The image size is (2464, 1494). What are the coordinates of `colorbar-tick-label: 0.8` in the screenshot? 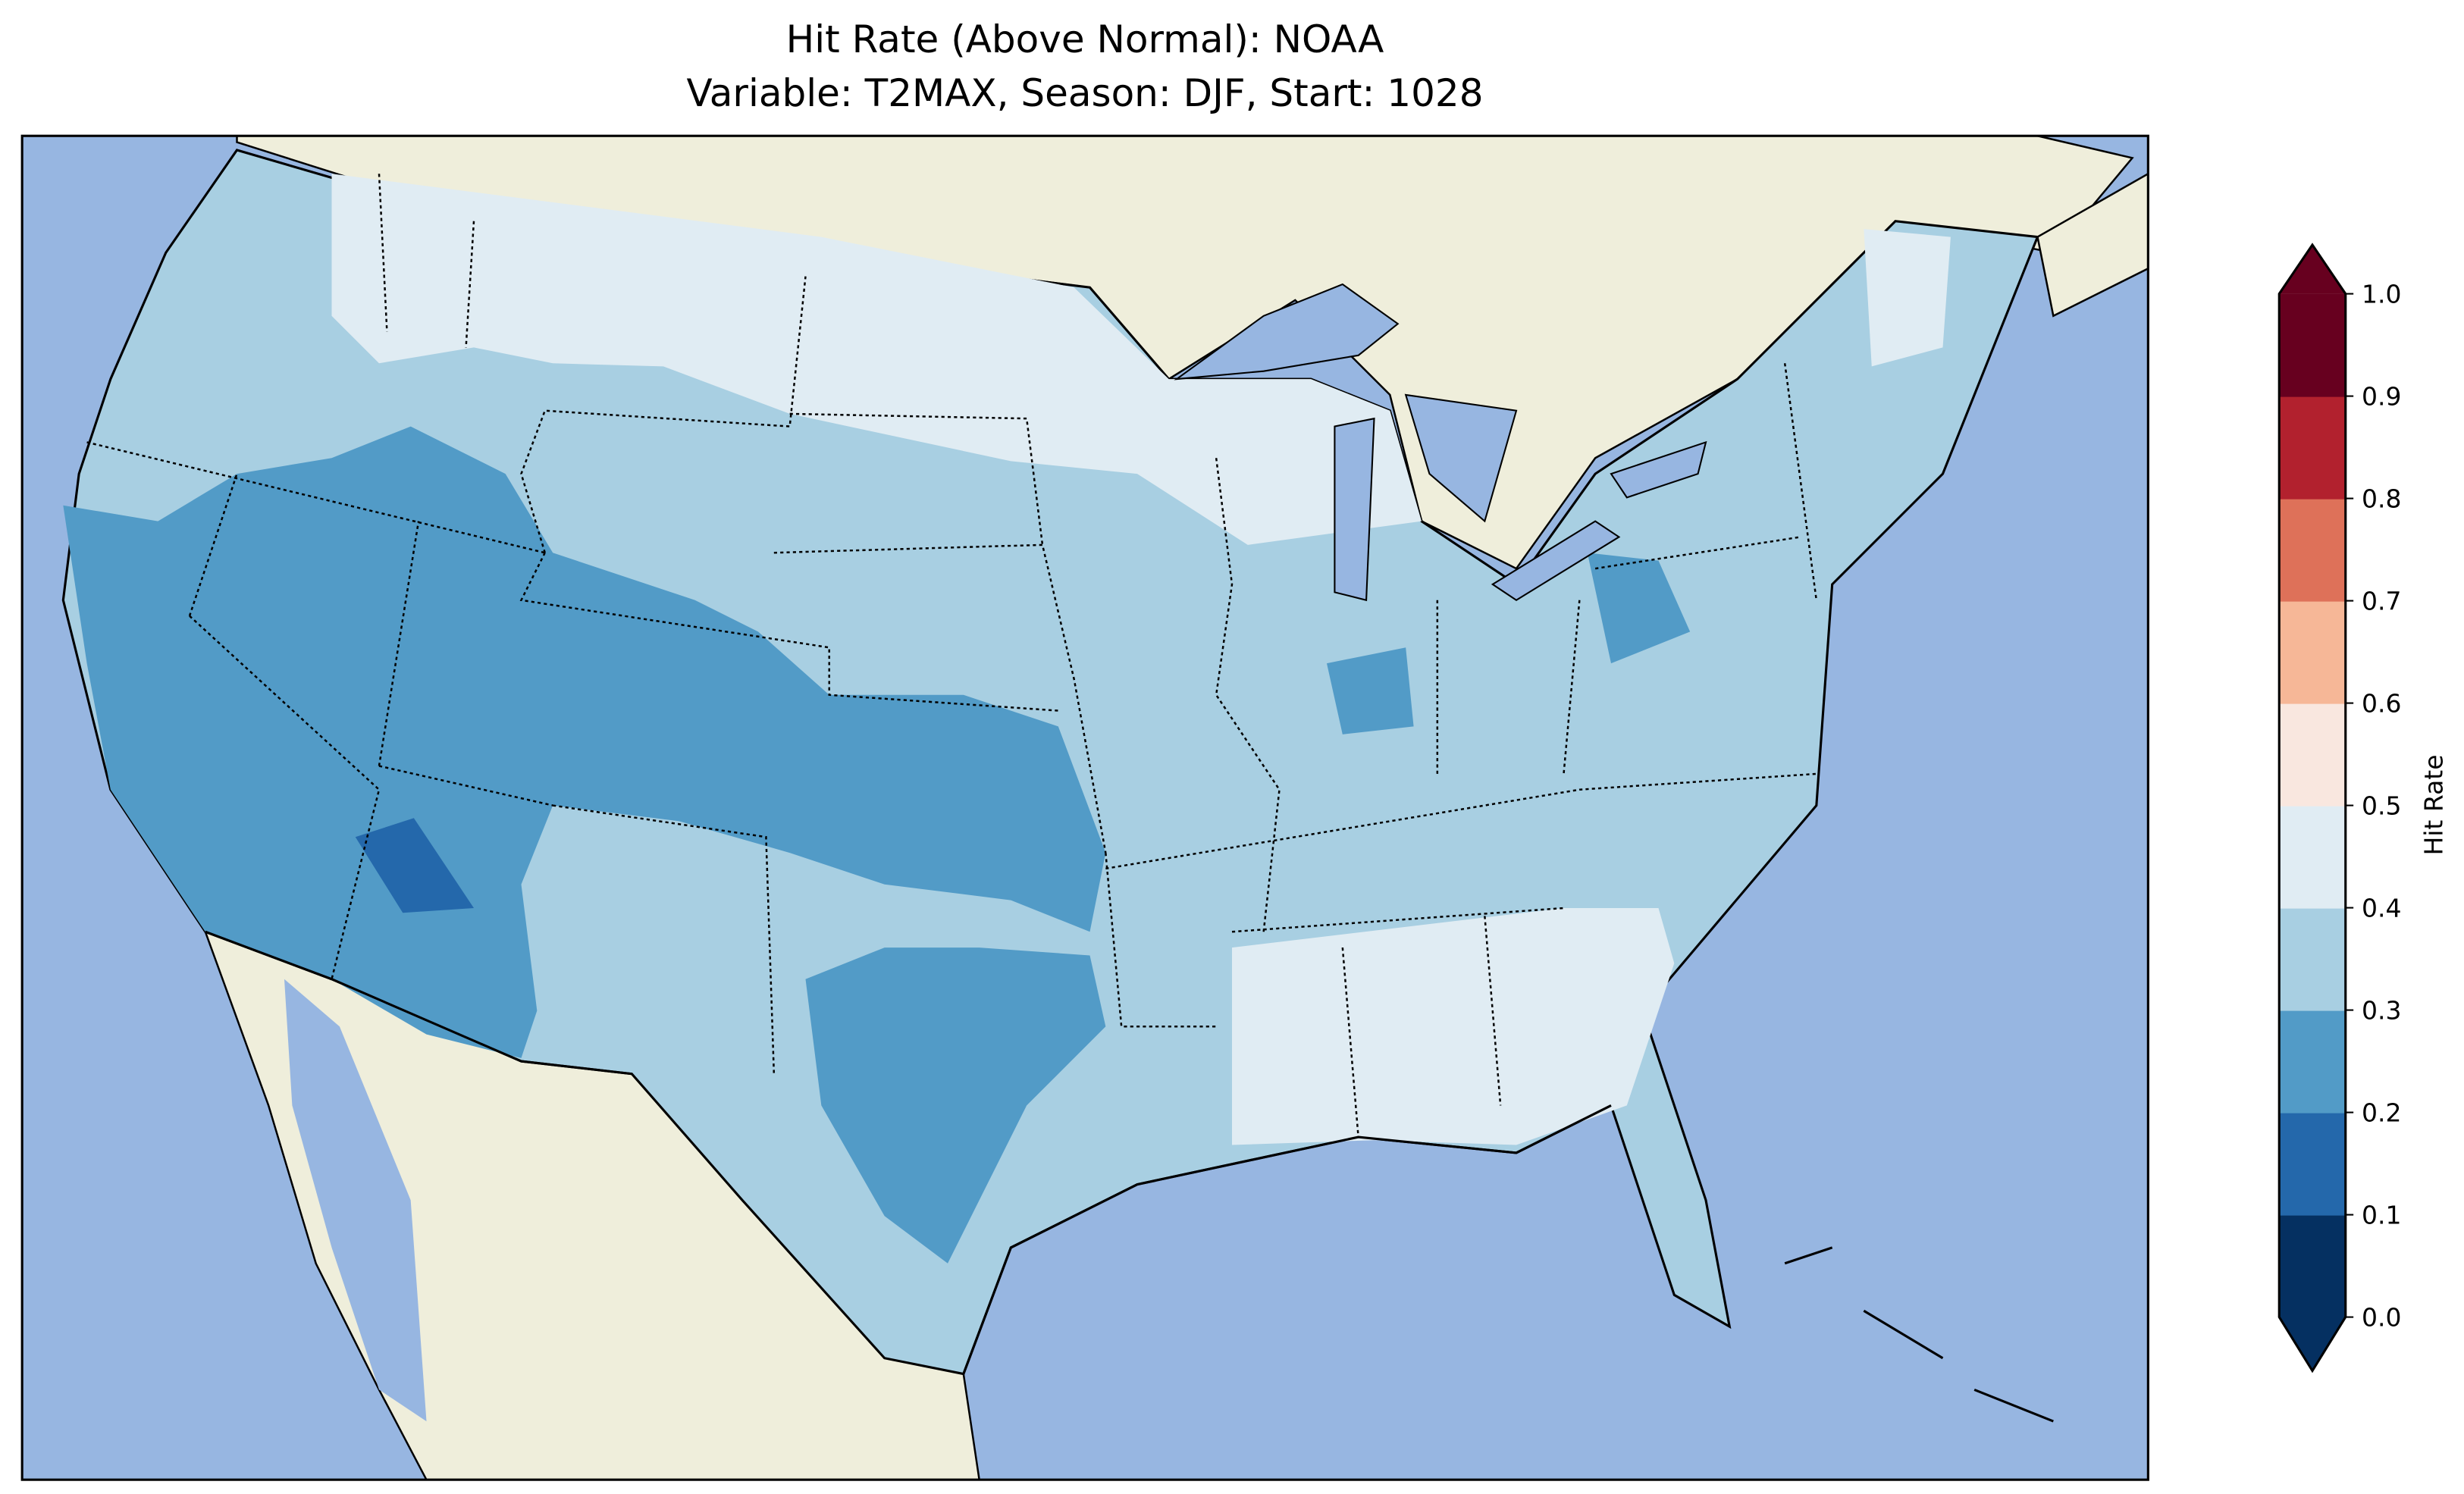 It's located at (2382, 498).